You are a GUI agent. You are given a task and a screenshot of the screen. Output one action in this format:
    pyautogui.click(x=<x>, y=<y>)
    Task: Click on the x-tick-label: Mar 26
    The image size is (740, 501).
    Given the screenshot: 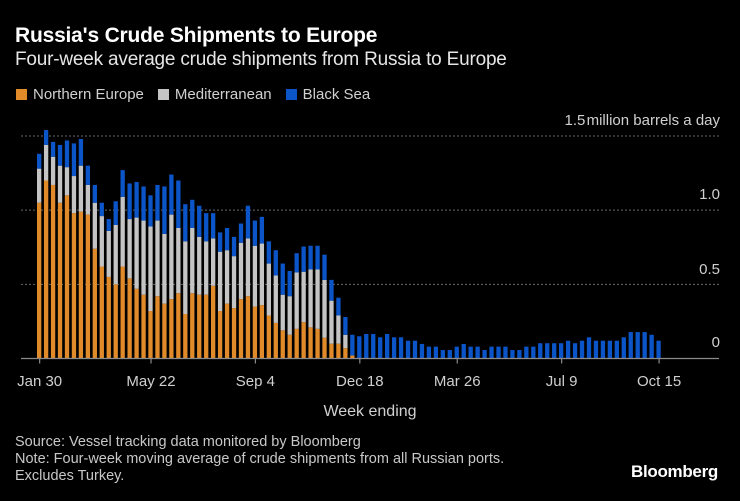 What is the action you would take?
    pyautogui.click(x=457, y=381)
    